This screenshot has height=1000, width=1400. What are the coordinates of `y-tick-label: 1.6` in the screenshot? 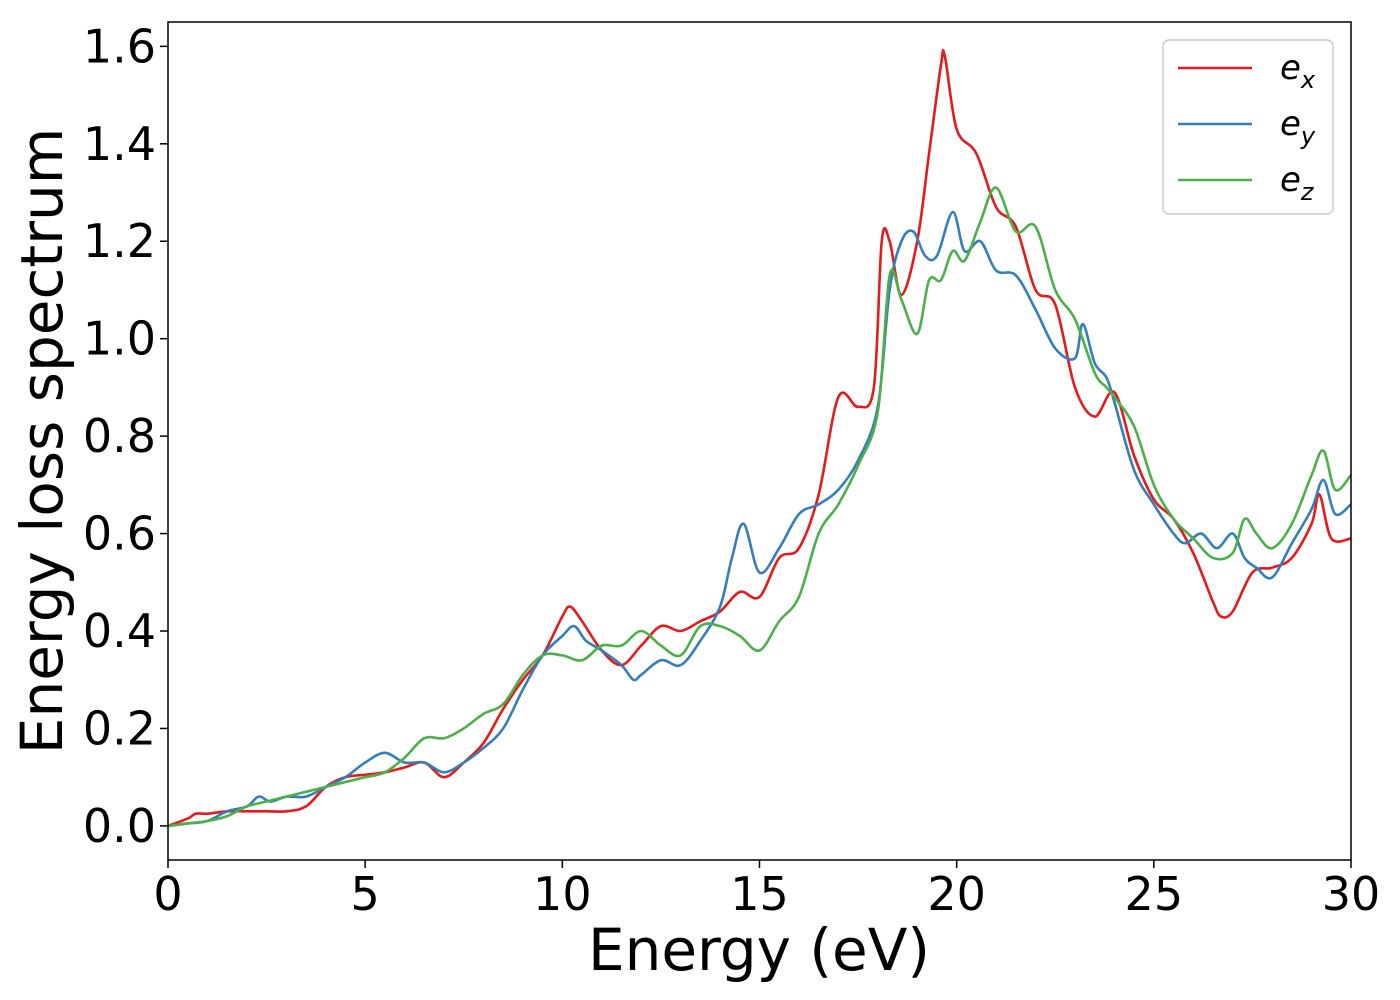 It's located at (119, 46).